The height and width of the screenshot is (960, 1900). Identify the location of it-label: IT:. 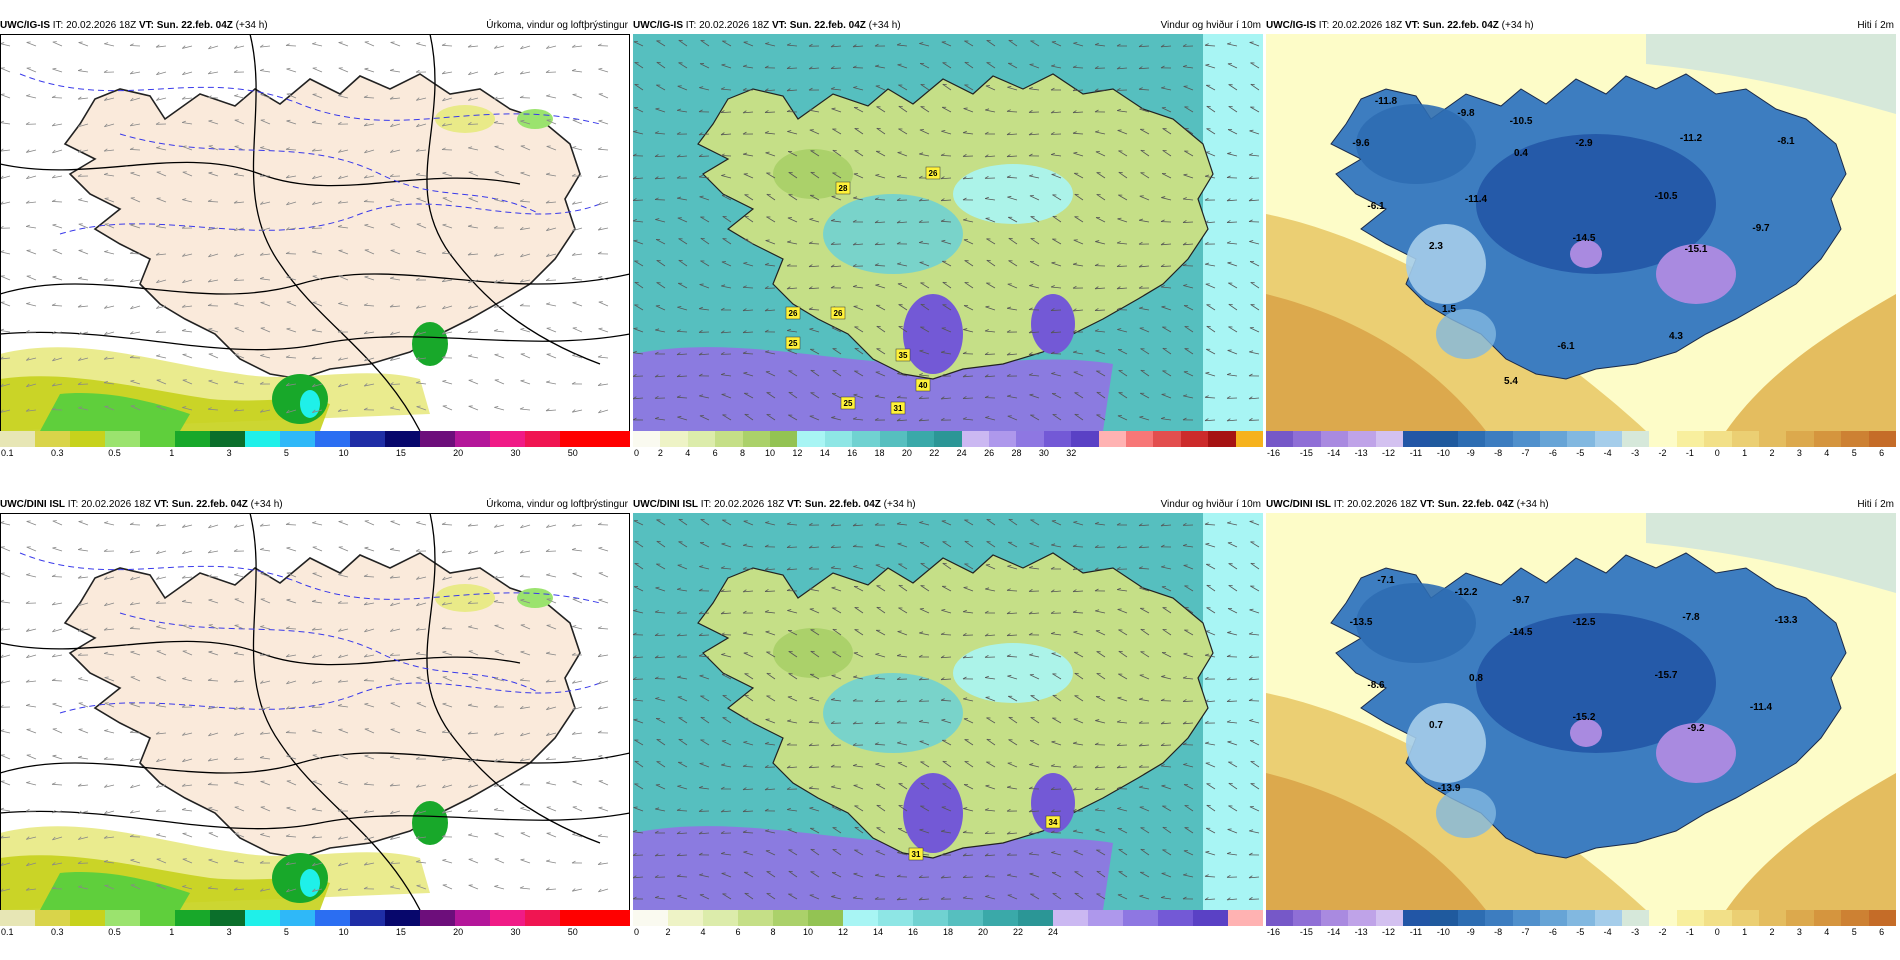
(73, 504).